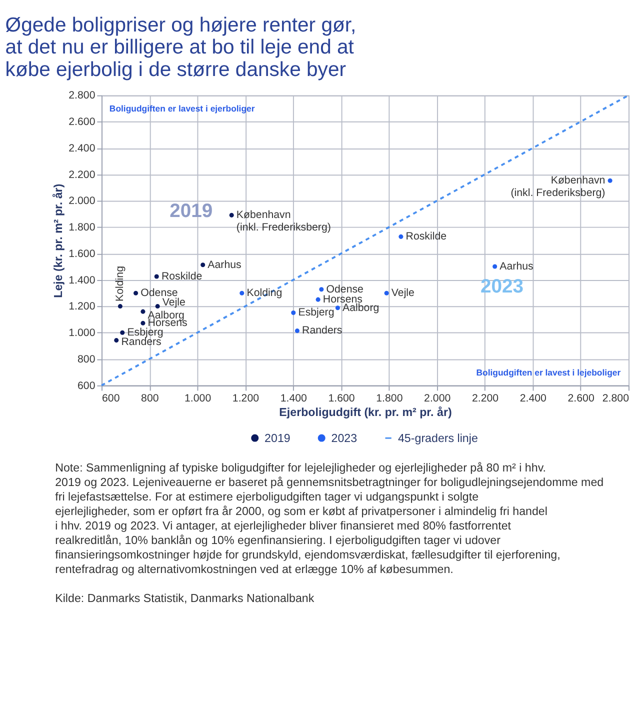 The width and height of the screenshot is (643, 708). I want to click on y-tick-label: 1.000, so click(82, 333).